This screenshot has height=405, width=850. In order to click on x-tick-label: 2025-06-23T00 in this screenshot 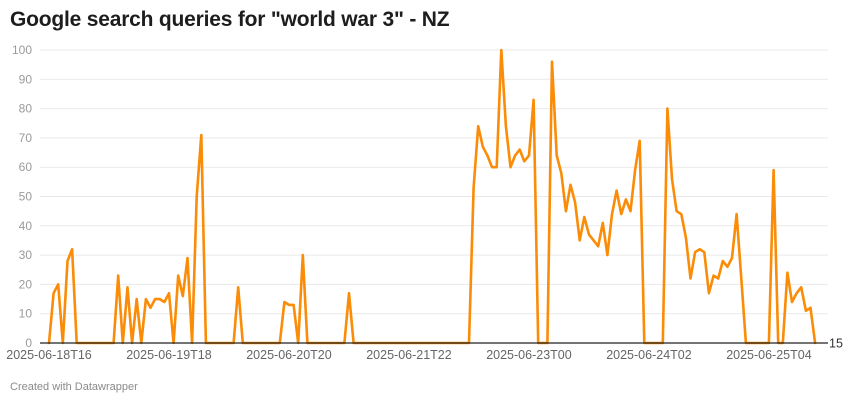, I will do `click(529, 355)`.